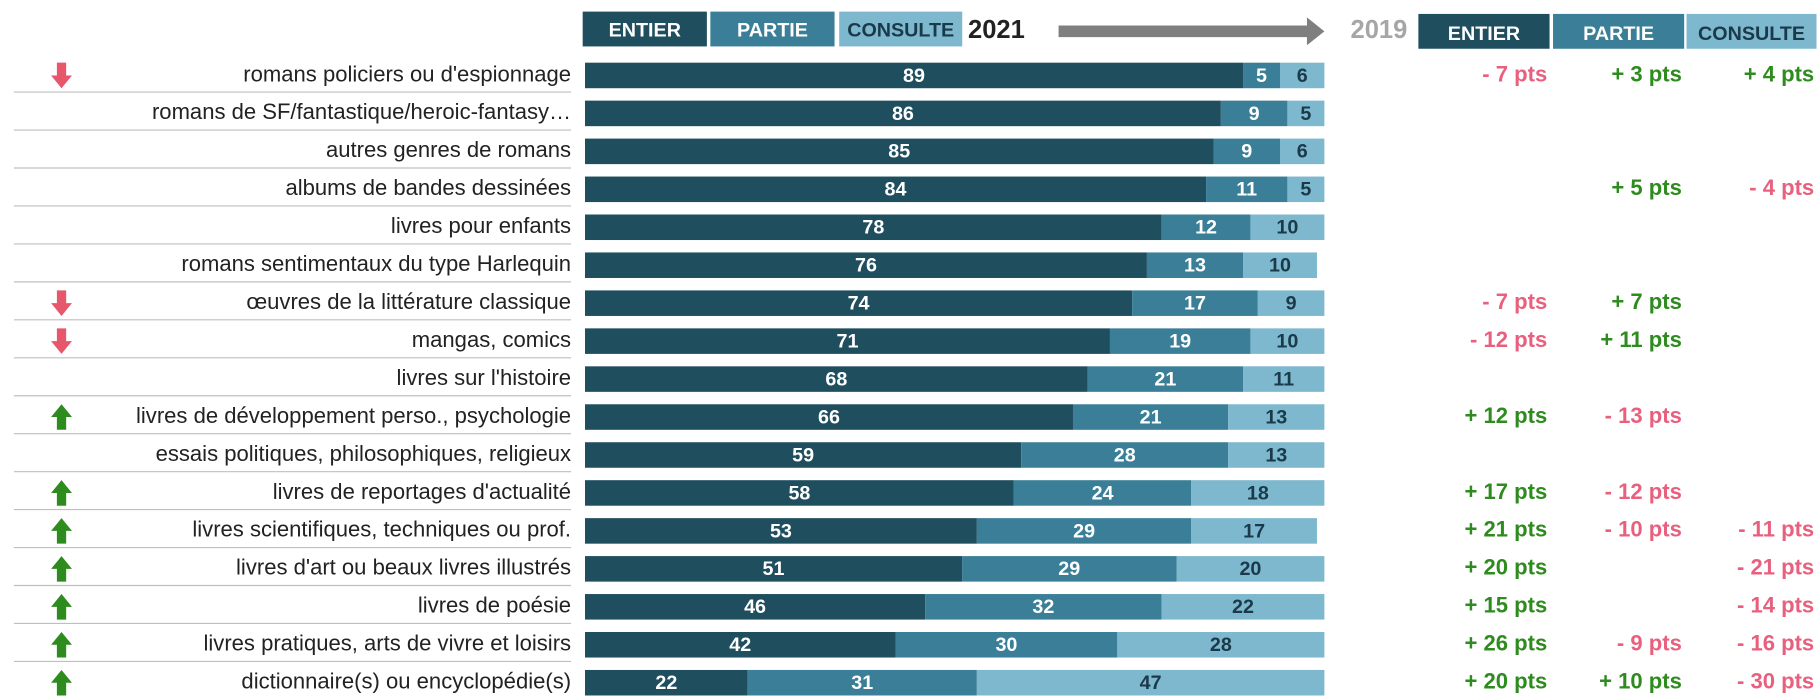 This screenshot has height=697, width=1820. Describe the element at coordinates (1379, 30) in the screenshot. I see `year-previous: 2019` at that location.